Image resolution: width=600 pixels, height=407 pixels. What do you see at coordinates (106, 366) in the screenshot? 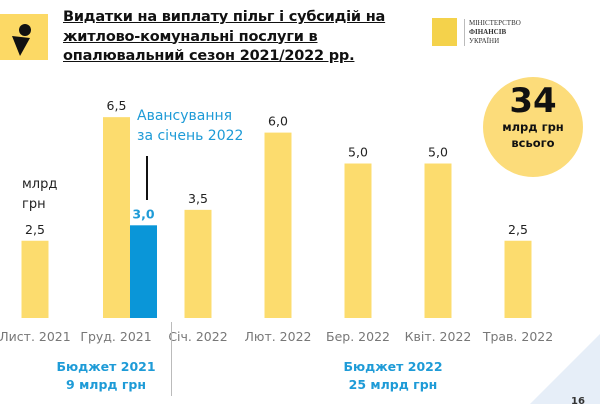
I see `budget-title: Бюджет 2021` at bounding box center [106, 366].